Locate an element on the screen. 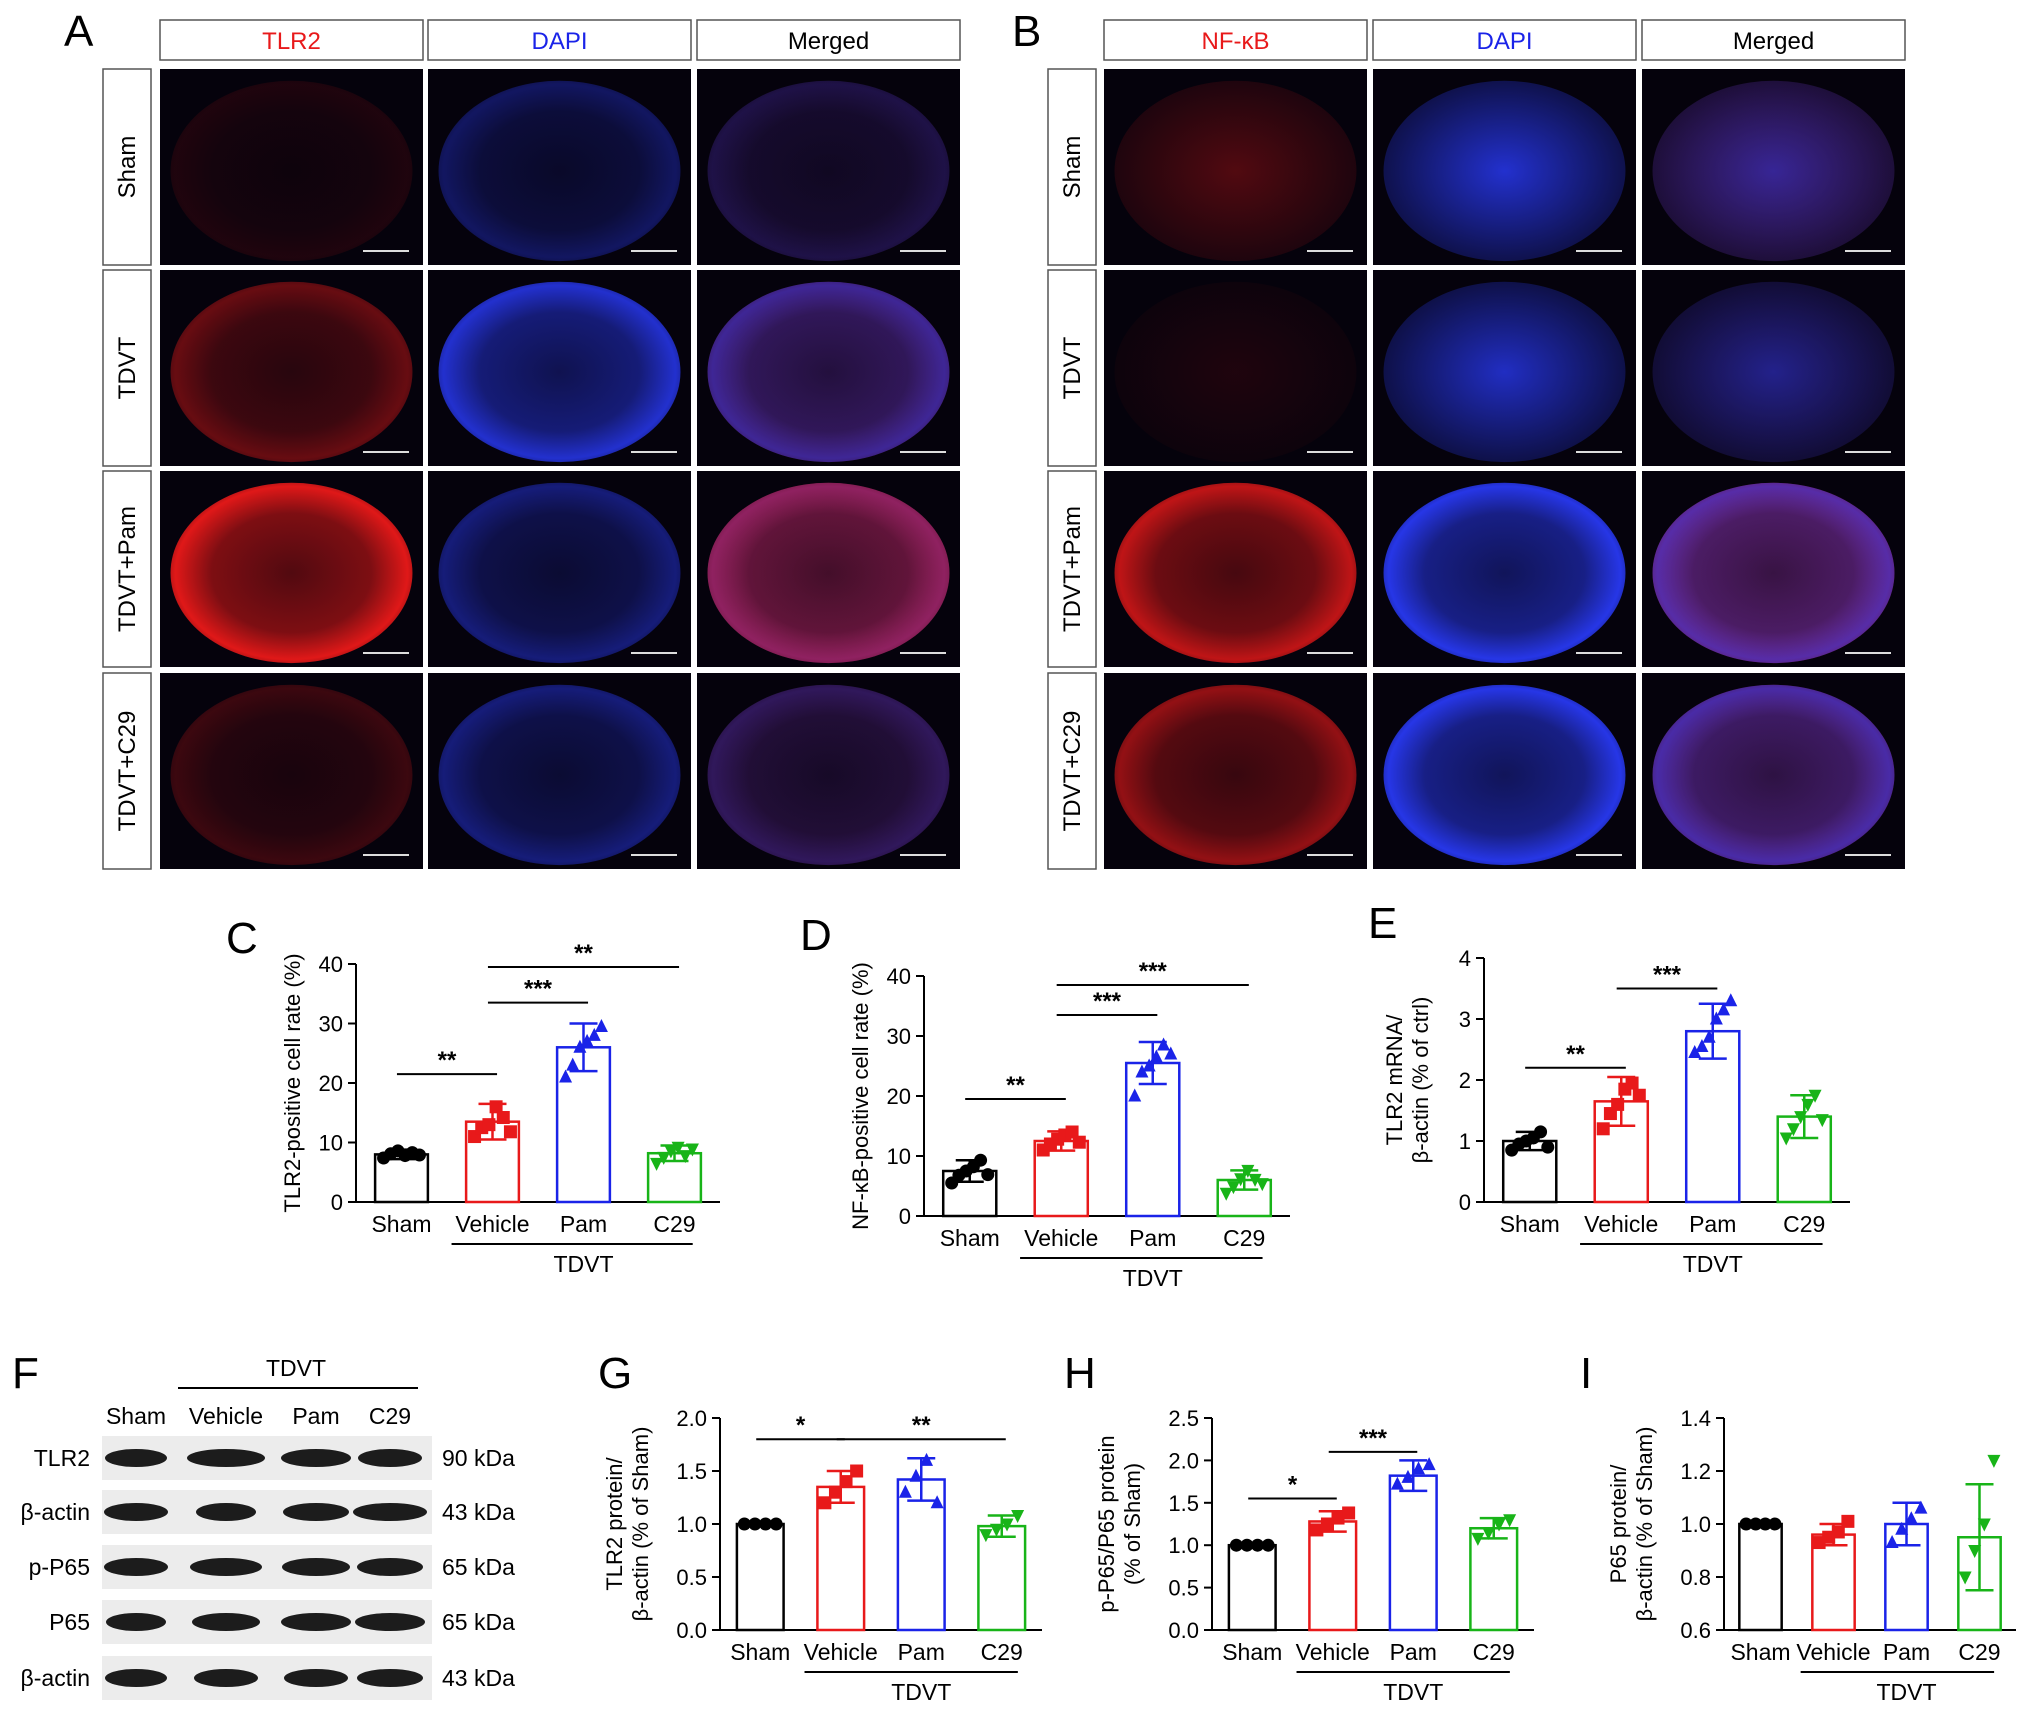 This screenshot has height=1720, width=2032. lane-label: Vehicle is located at coordinates (226, 1416).